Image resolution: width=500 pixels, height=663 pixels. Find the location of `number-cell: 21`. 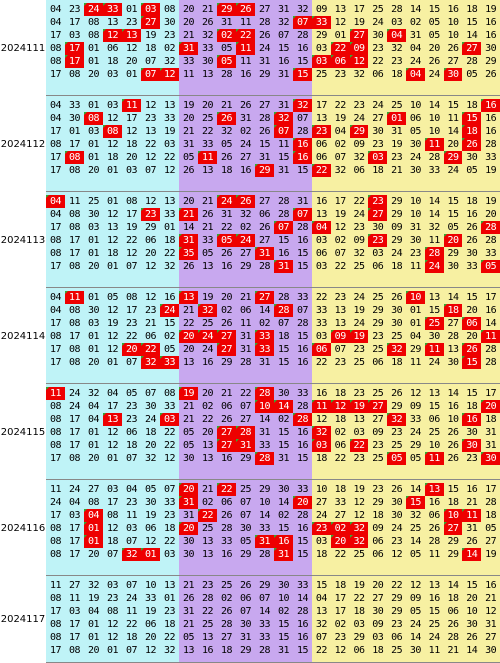

number-cell: 21 is located at coordinates (188, 131).